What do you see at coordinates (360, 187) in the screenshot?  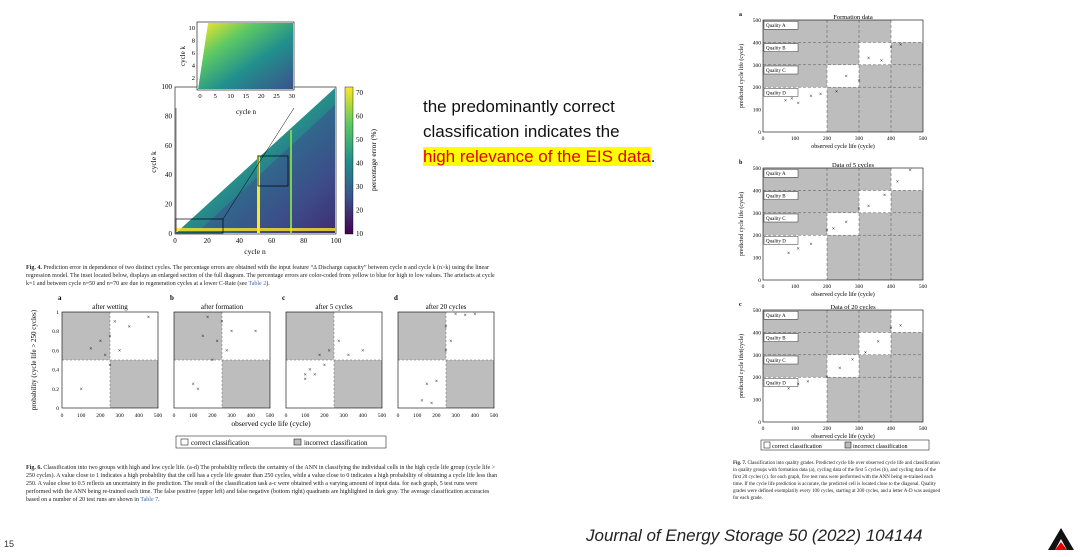 I see `fig4-cbar-tick: 30` at bounding box center [360, 187].